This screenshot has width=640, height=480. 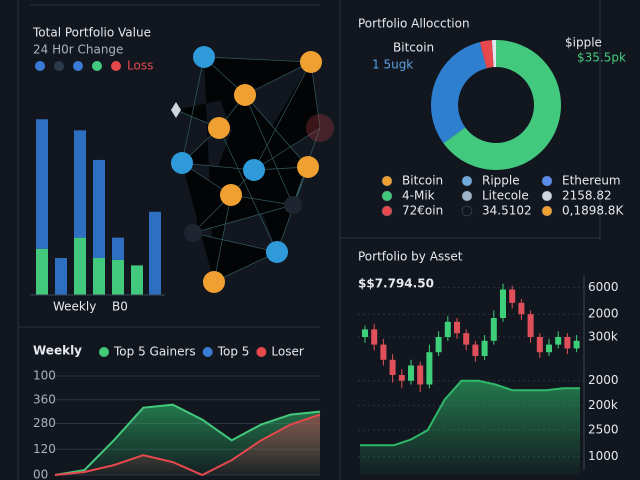 I want to click on y-tick-label: 1000, so click(x=603, y=456).